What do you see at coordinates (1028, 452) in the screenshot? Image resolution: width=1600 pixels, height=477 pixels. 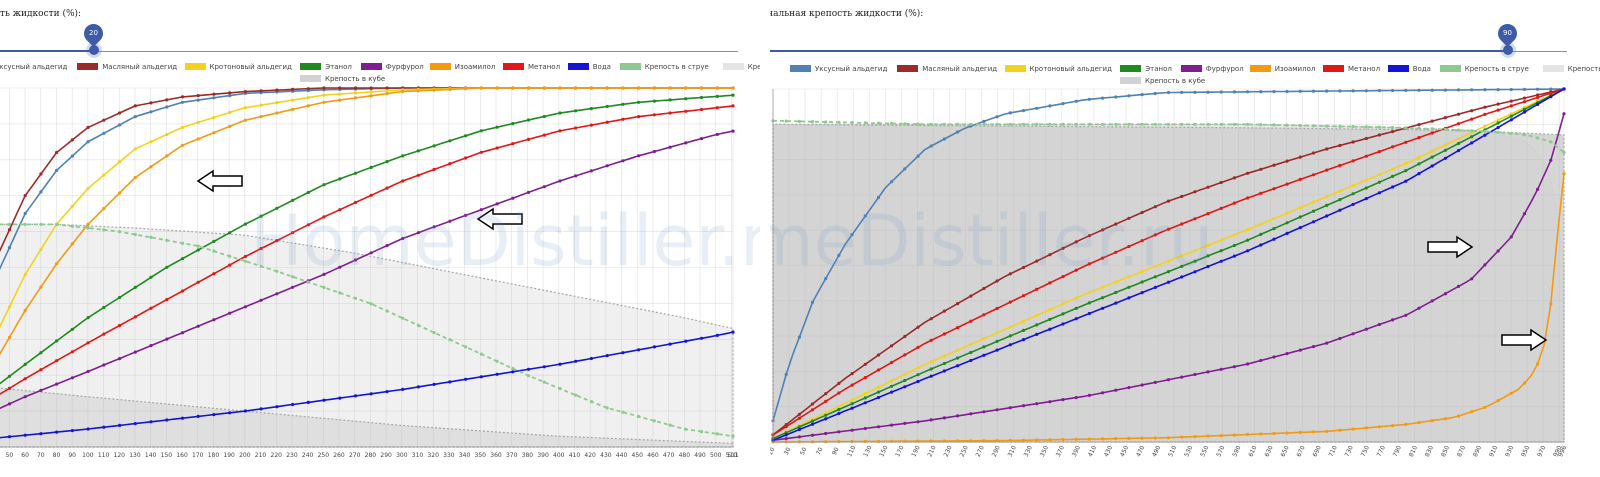 I see `x-tick-label: 330` at bounding box center [1028, 452].